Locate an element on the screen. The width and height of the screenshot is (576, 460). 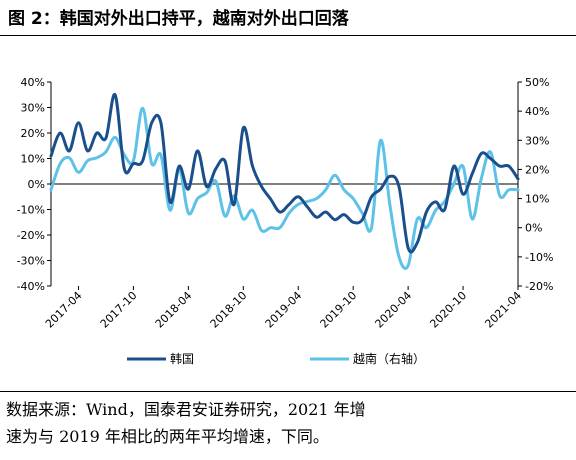
left-tick-label: -10% is located at coordinates (31, 210).